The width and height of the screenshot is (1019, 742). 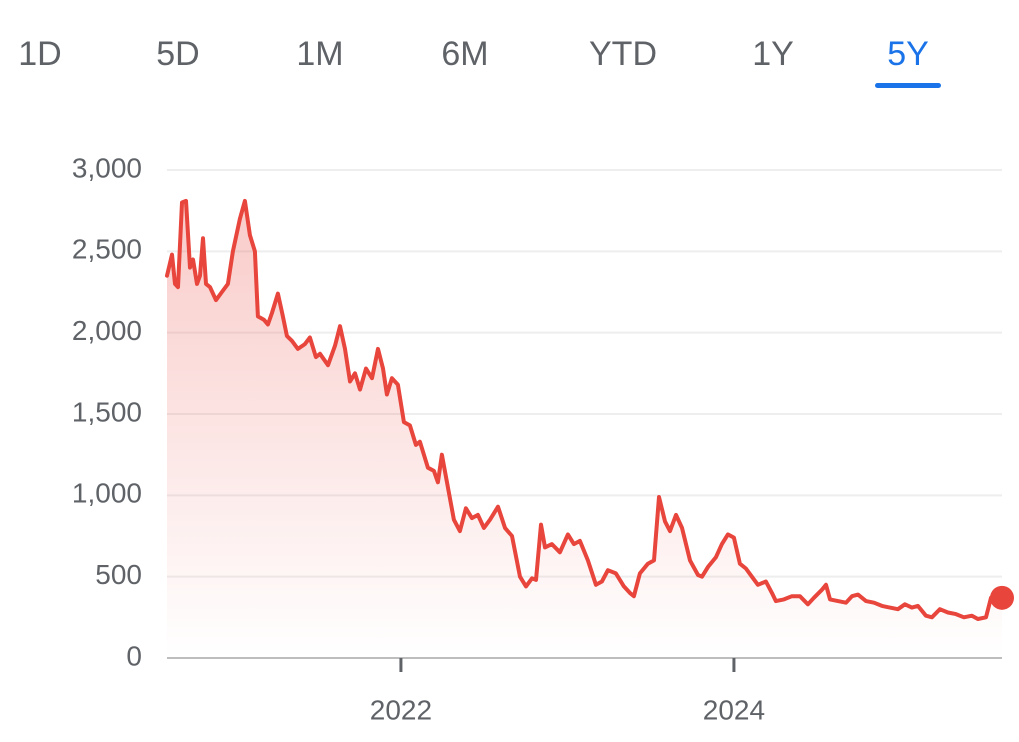 I want to click on y-tick-label: 1,000, so click(x=107, y=493).